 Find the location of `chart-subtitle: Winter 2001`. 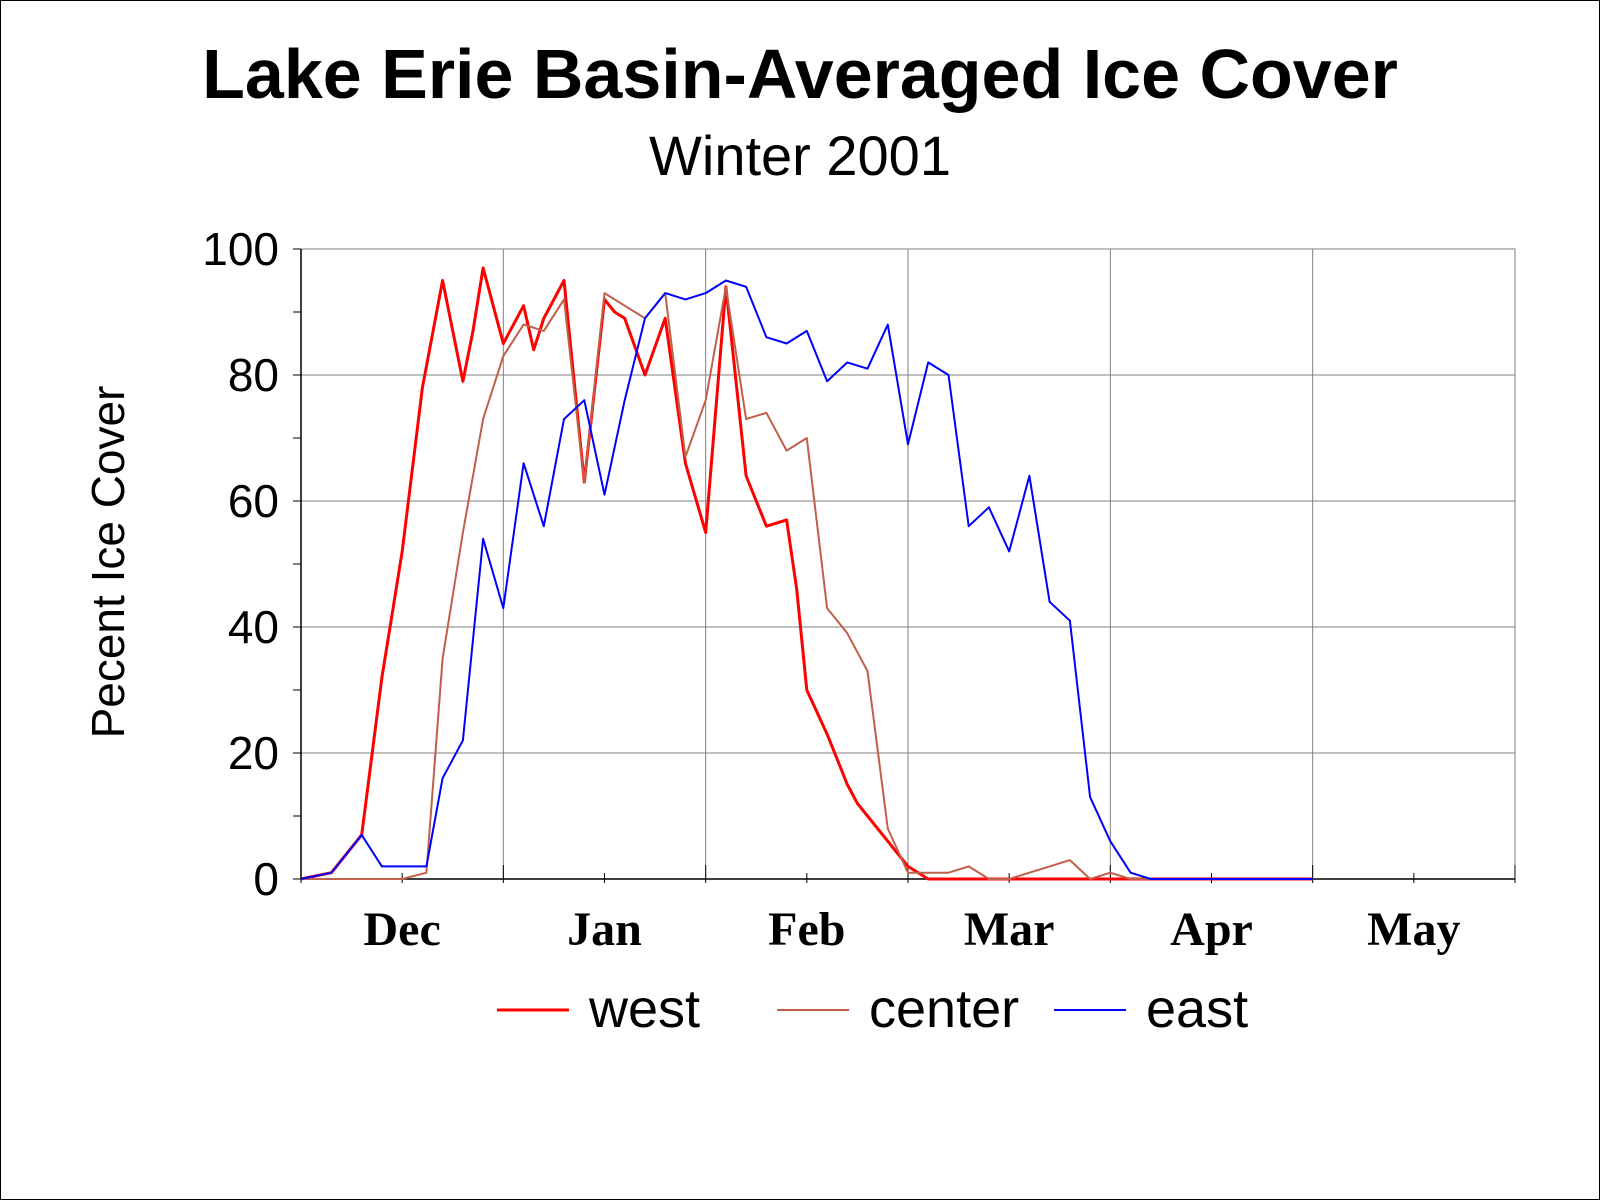

chart-subtitle: Winter 2001 is located at coordinates (800, 155).